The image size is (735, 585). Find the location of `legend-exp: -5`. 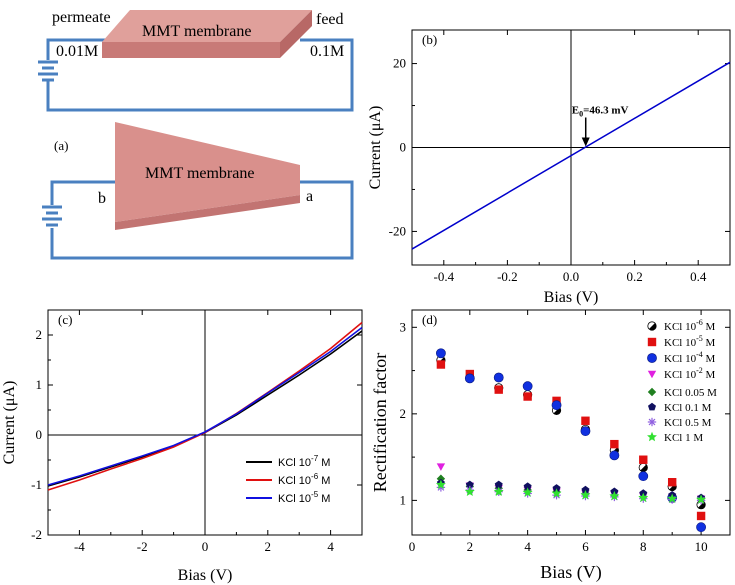

legend-exp: -5 is located at coordinates (699, 338).